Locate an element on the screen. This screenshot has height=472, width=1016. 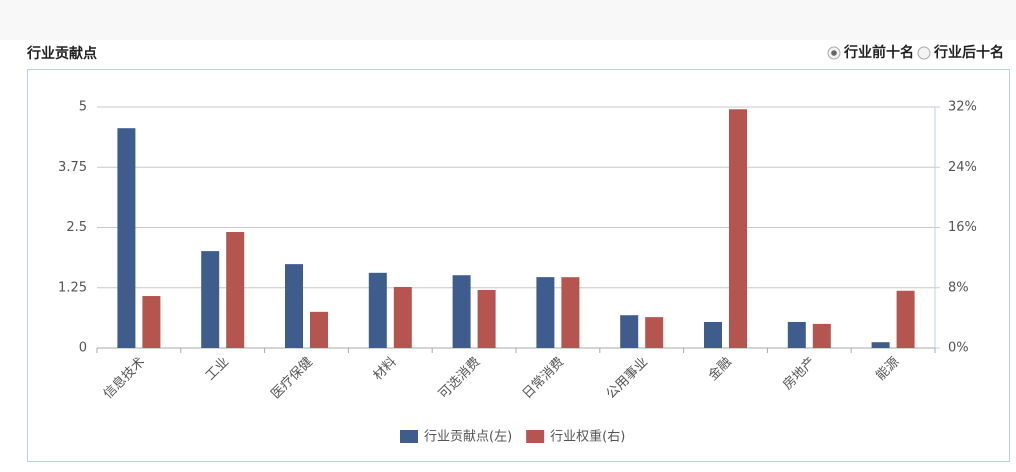
top-band is located at coordinates (508, 20).